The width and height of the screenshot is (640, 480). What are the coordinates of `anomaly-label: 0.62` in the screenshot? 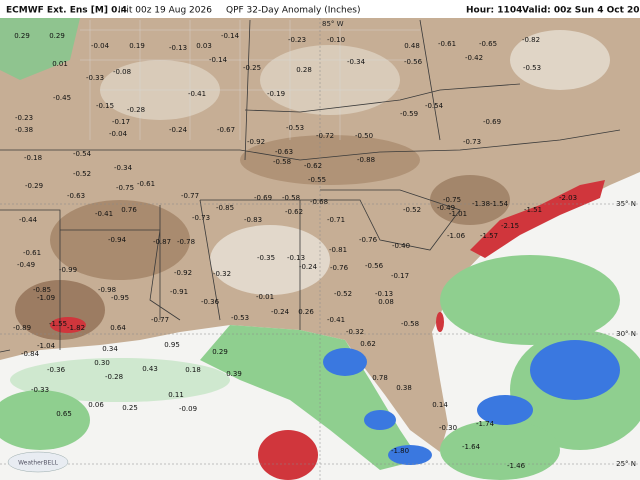 It's located at (368, 344).